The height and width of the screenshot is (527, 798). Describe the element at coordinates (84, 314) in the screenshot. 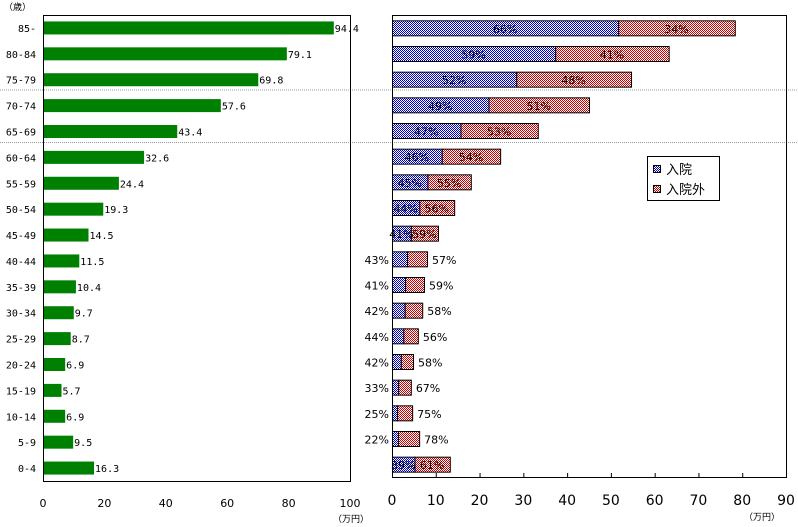

I see `left-value-label: 9.7` at that location.